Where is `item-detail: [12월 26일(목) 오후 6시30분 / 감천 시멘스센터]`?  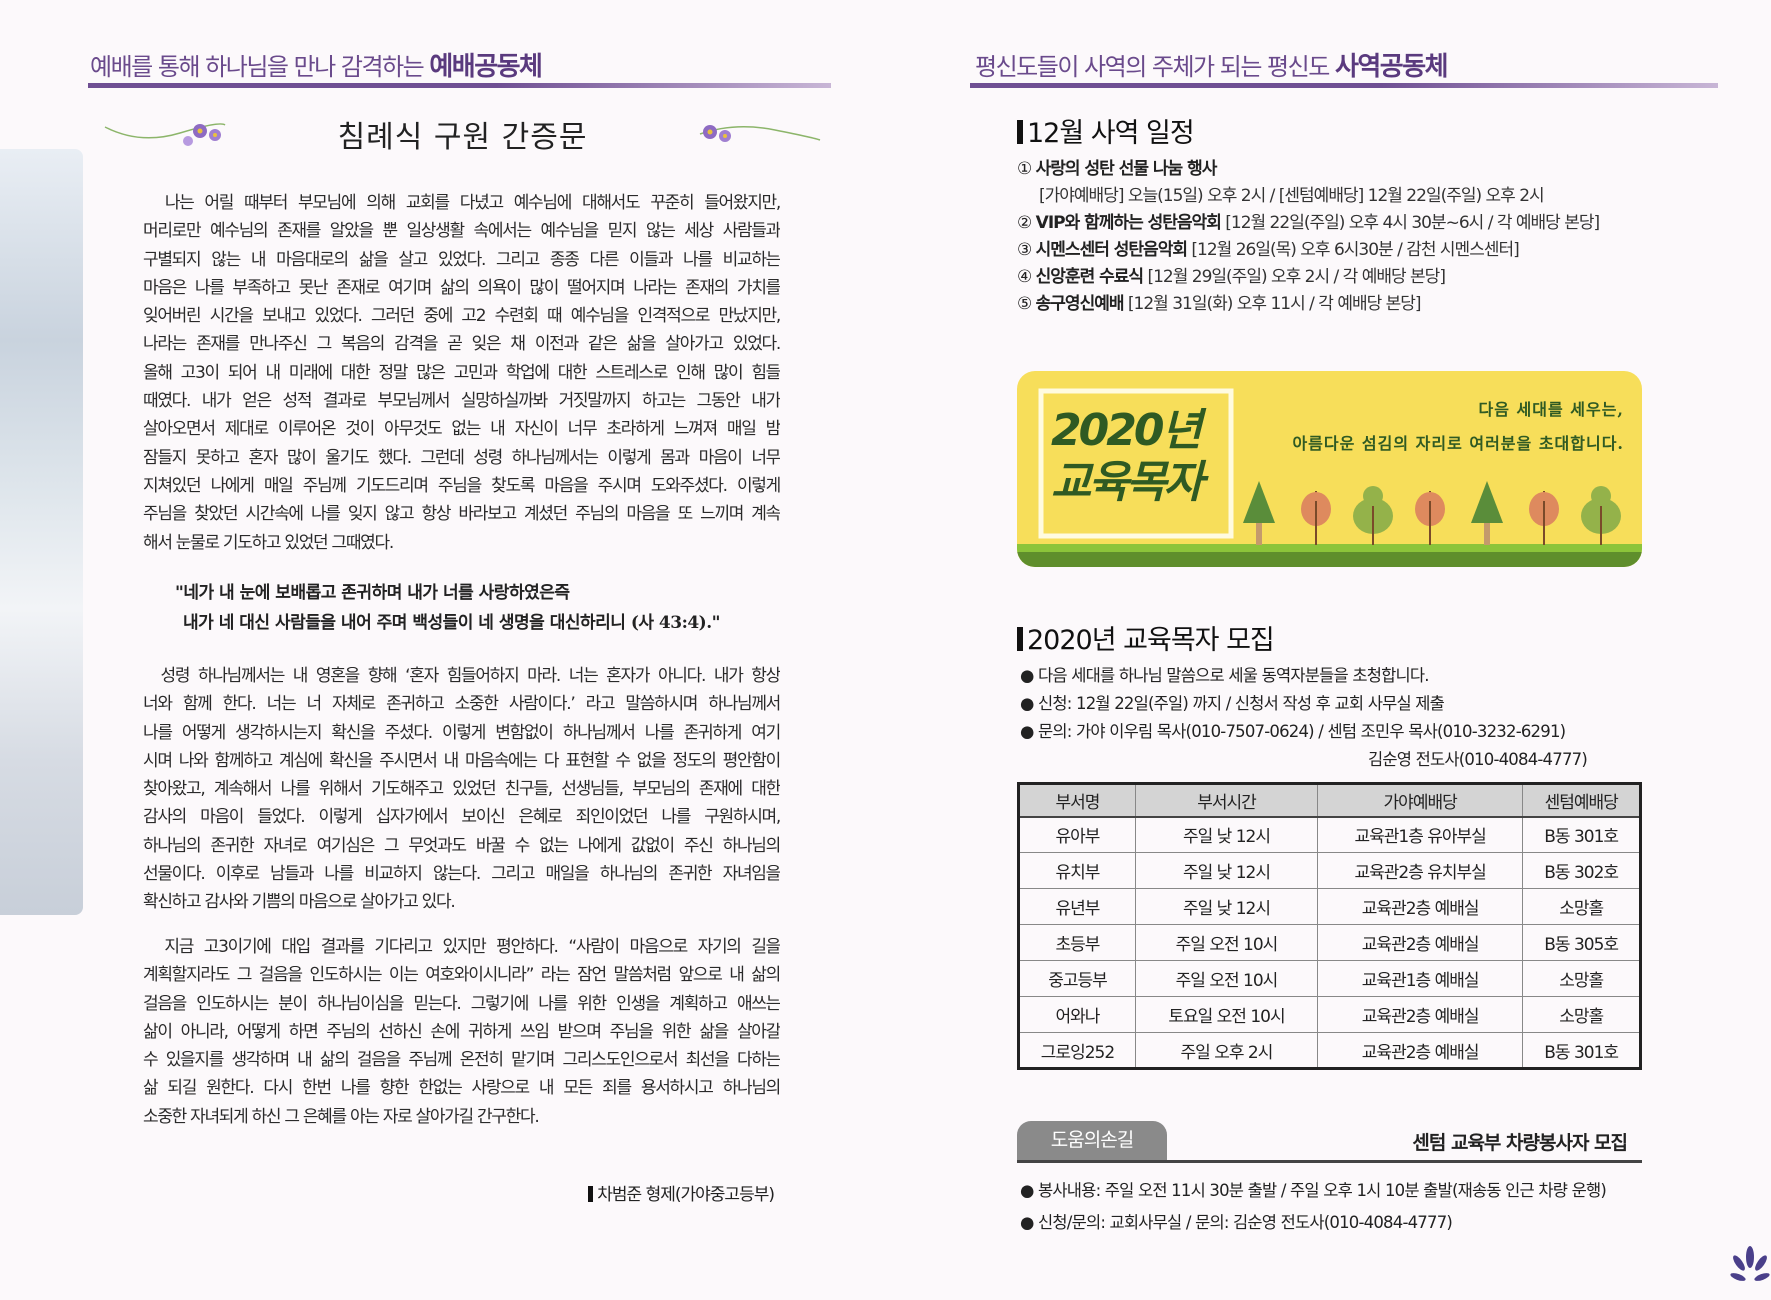
item-detail: [12월 26일(목) 오후 6시30분 / 감천 시멘스센터] is located at coordinates (1355, 250).